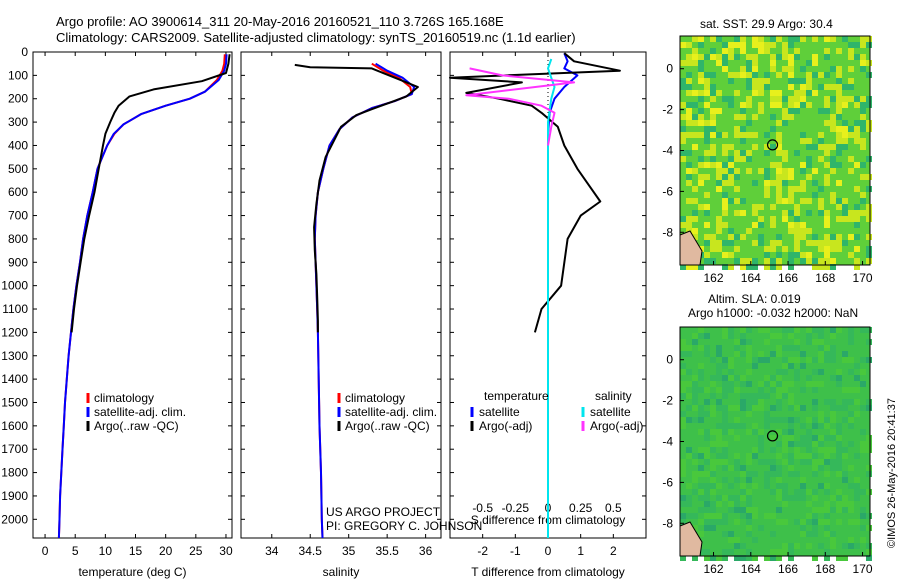  I want to click on depth-tick-label: 400, so click(18, 145).